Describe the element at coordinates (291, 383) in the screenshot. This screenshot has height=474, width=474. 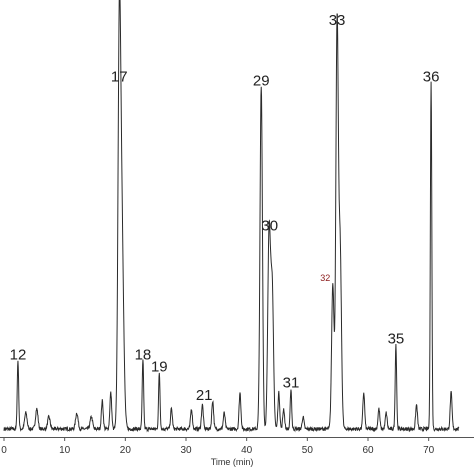
I see `peak-label-31: 31` at that location.